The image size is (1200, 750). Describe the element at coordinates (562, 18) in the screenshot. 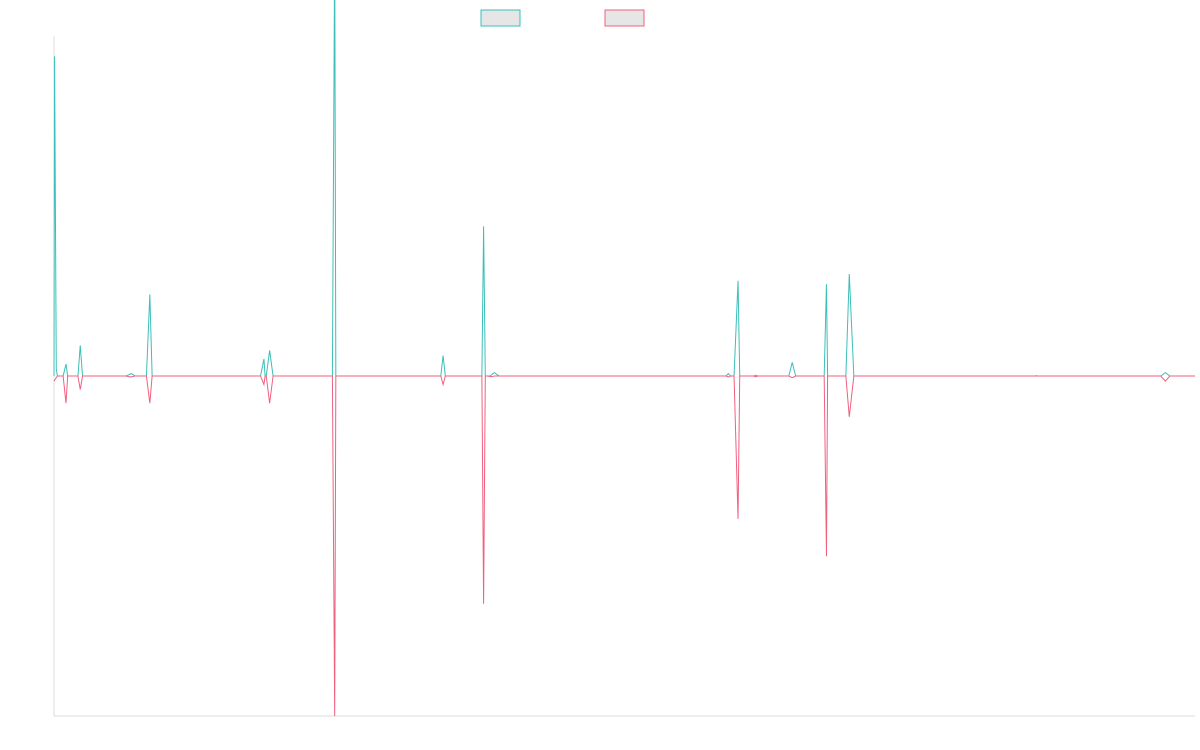

I see `legend` at that location.